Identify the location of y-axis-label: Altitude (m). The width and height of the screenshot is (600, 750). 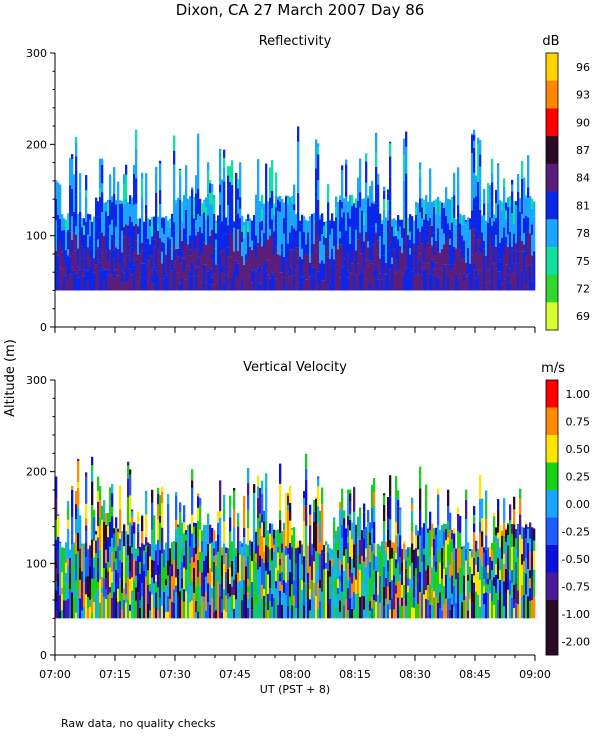
(10, 378).